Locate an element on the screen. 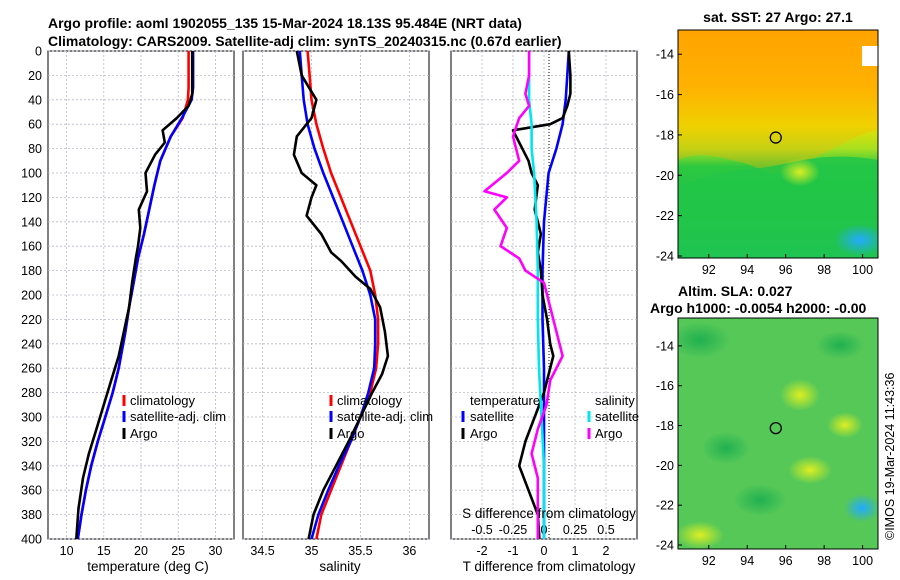  map-x-tick-label: 98 is located at coordinates (824, 270).